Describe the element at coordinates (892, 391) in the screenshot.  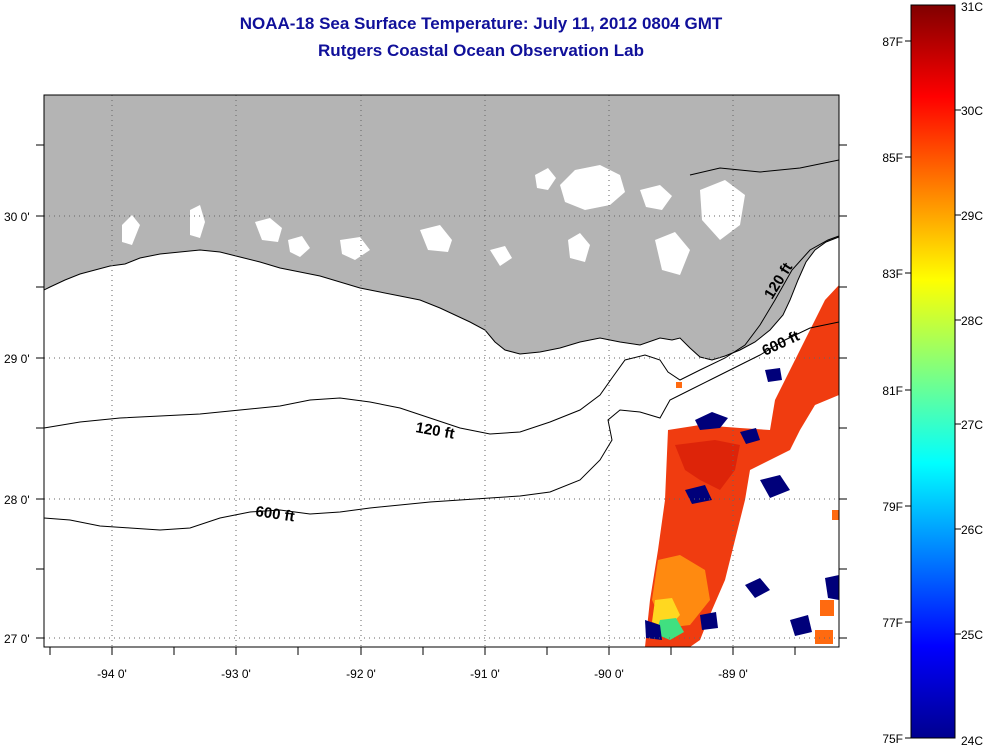
I see `cb-f-81: 81F` at that location.